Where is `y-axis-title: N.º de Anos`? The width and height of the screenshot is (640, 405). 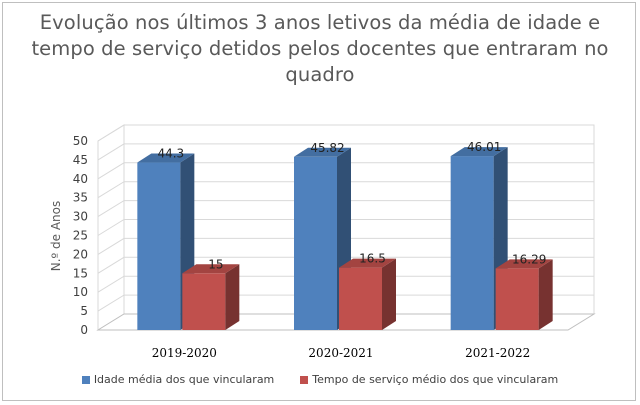 y-axis-title: N.º de Anos is located at coordinates (56, 236).